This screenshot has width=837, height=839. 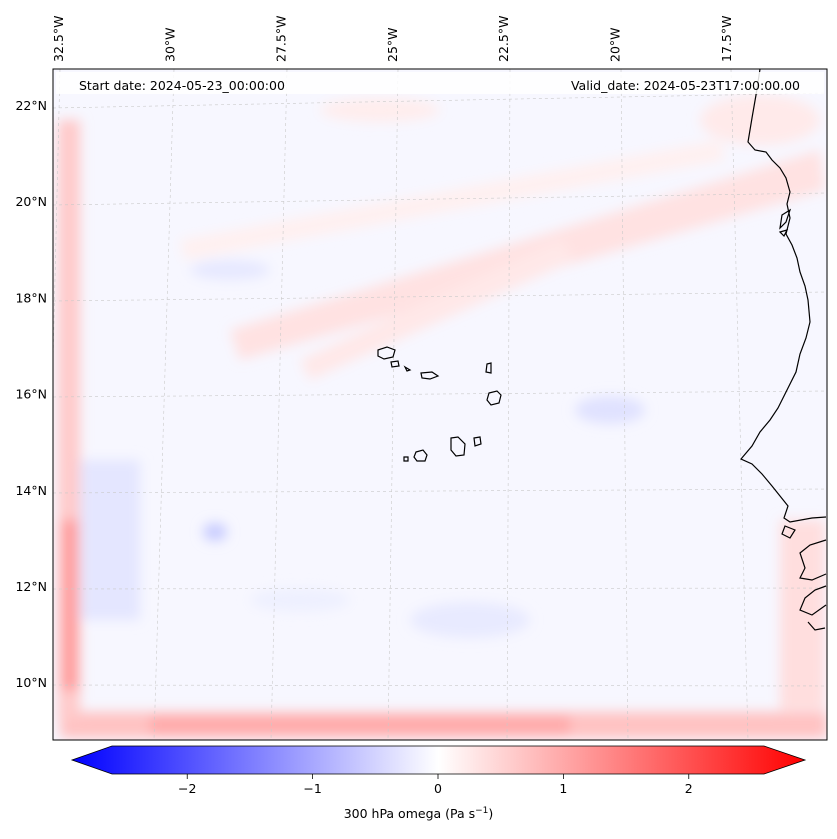 I want to click on lat-label: 18°N, so click(x=31, y=297).